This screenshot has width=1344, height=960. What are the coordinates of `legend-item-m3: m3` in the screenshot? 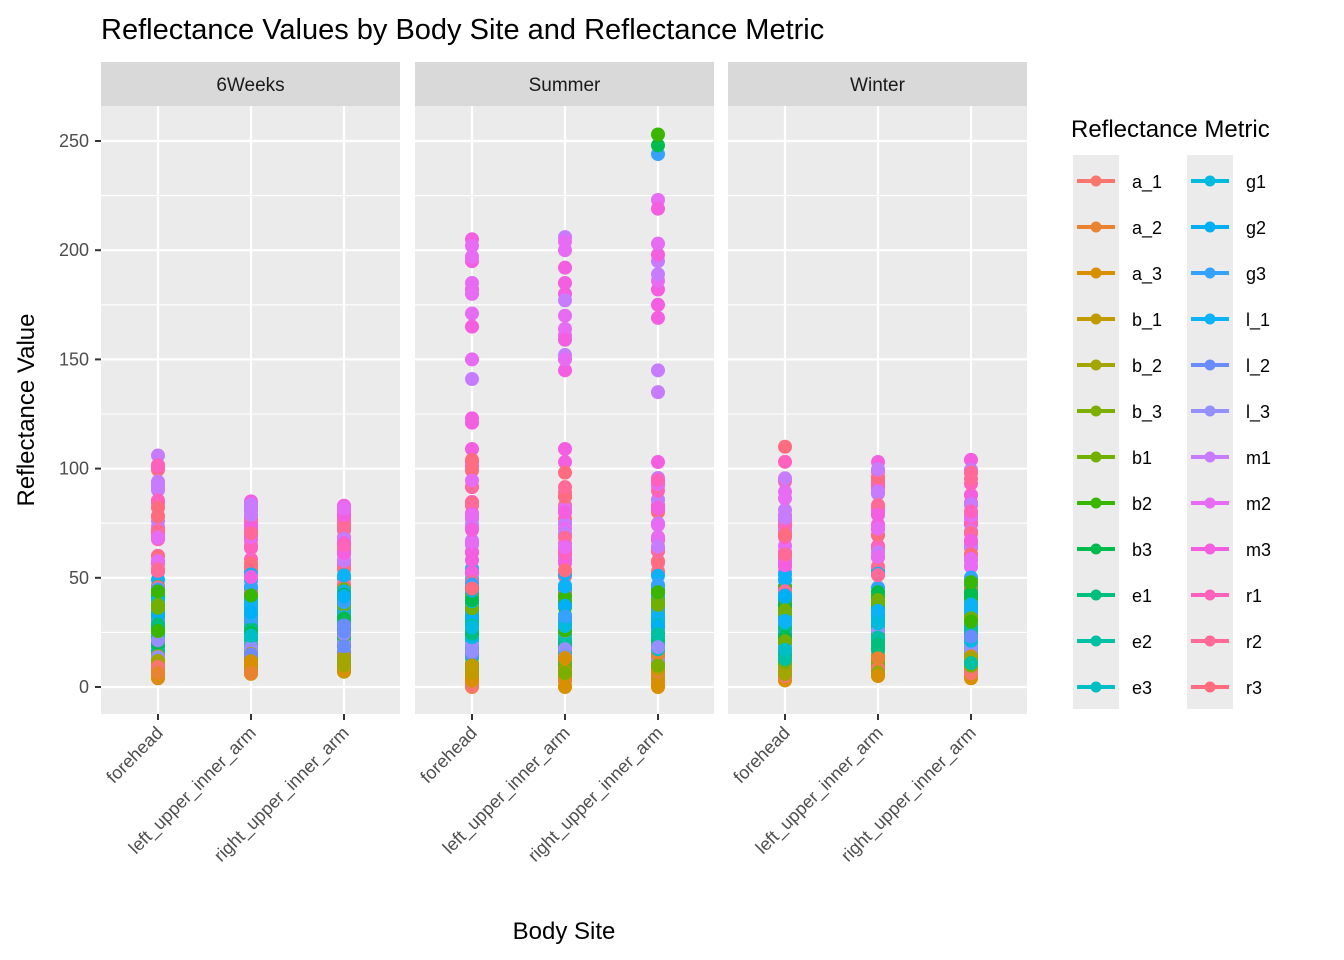 It's located at (1231, 550).